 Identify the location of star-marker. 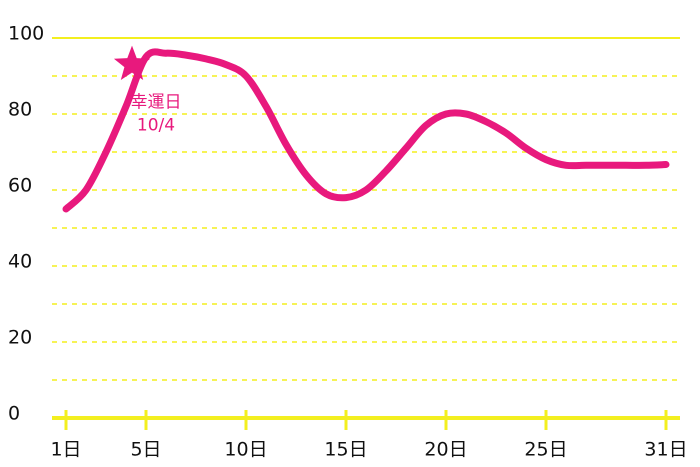
(132, 62).